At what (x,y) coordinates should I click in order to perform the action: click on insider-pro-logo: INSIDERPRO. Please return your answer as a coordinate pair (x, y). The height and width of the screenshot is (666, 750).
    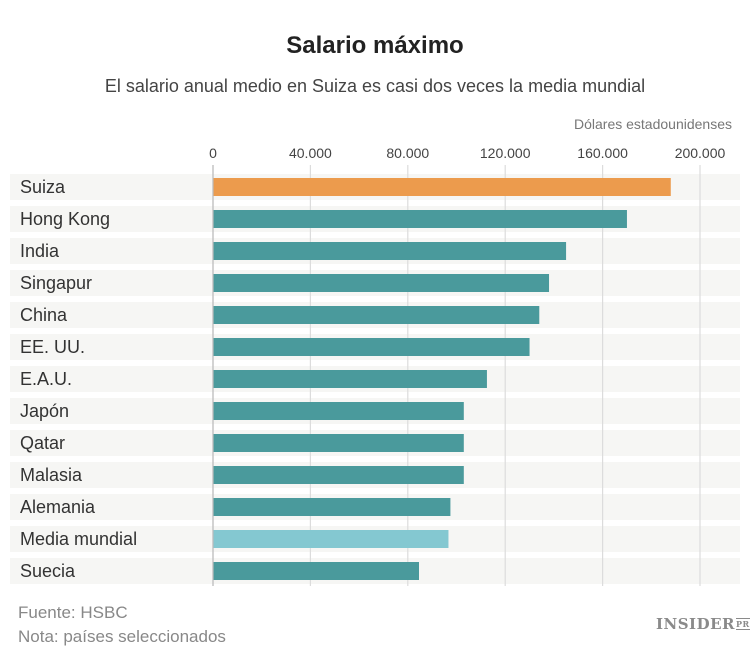
    Looking at the image, I should click on (703, 624).